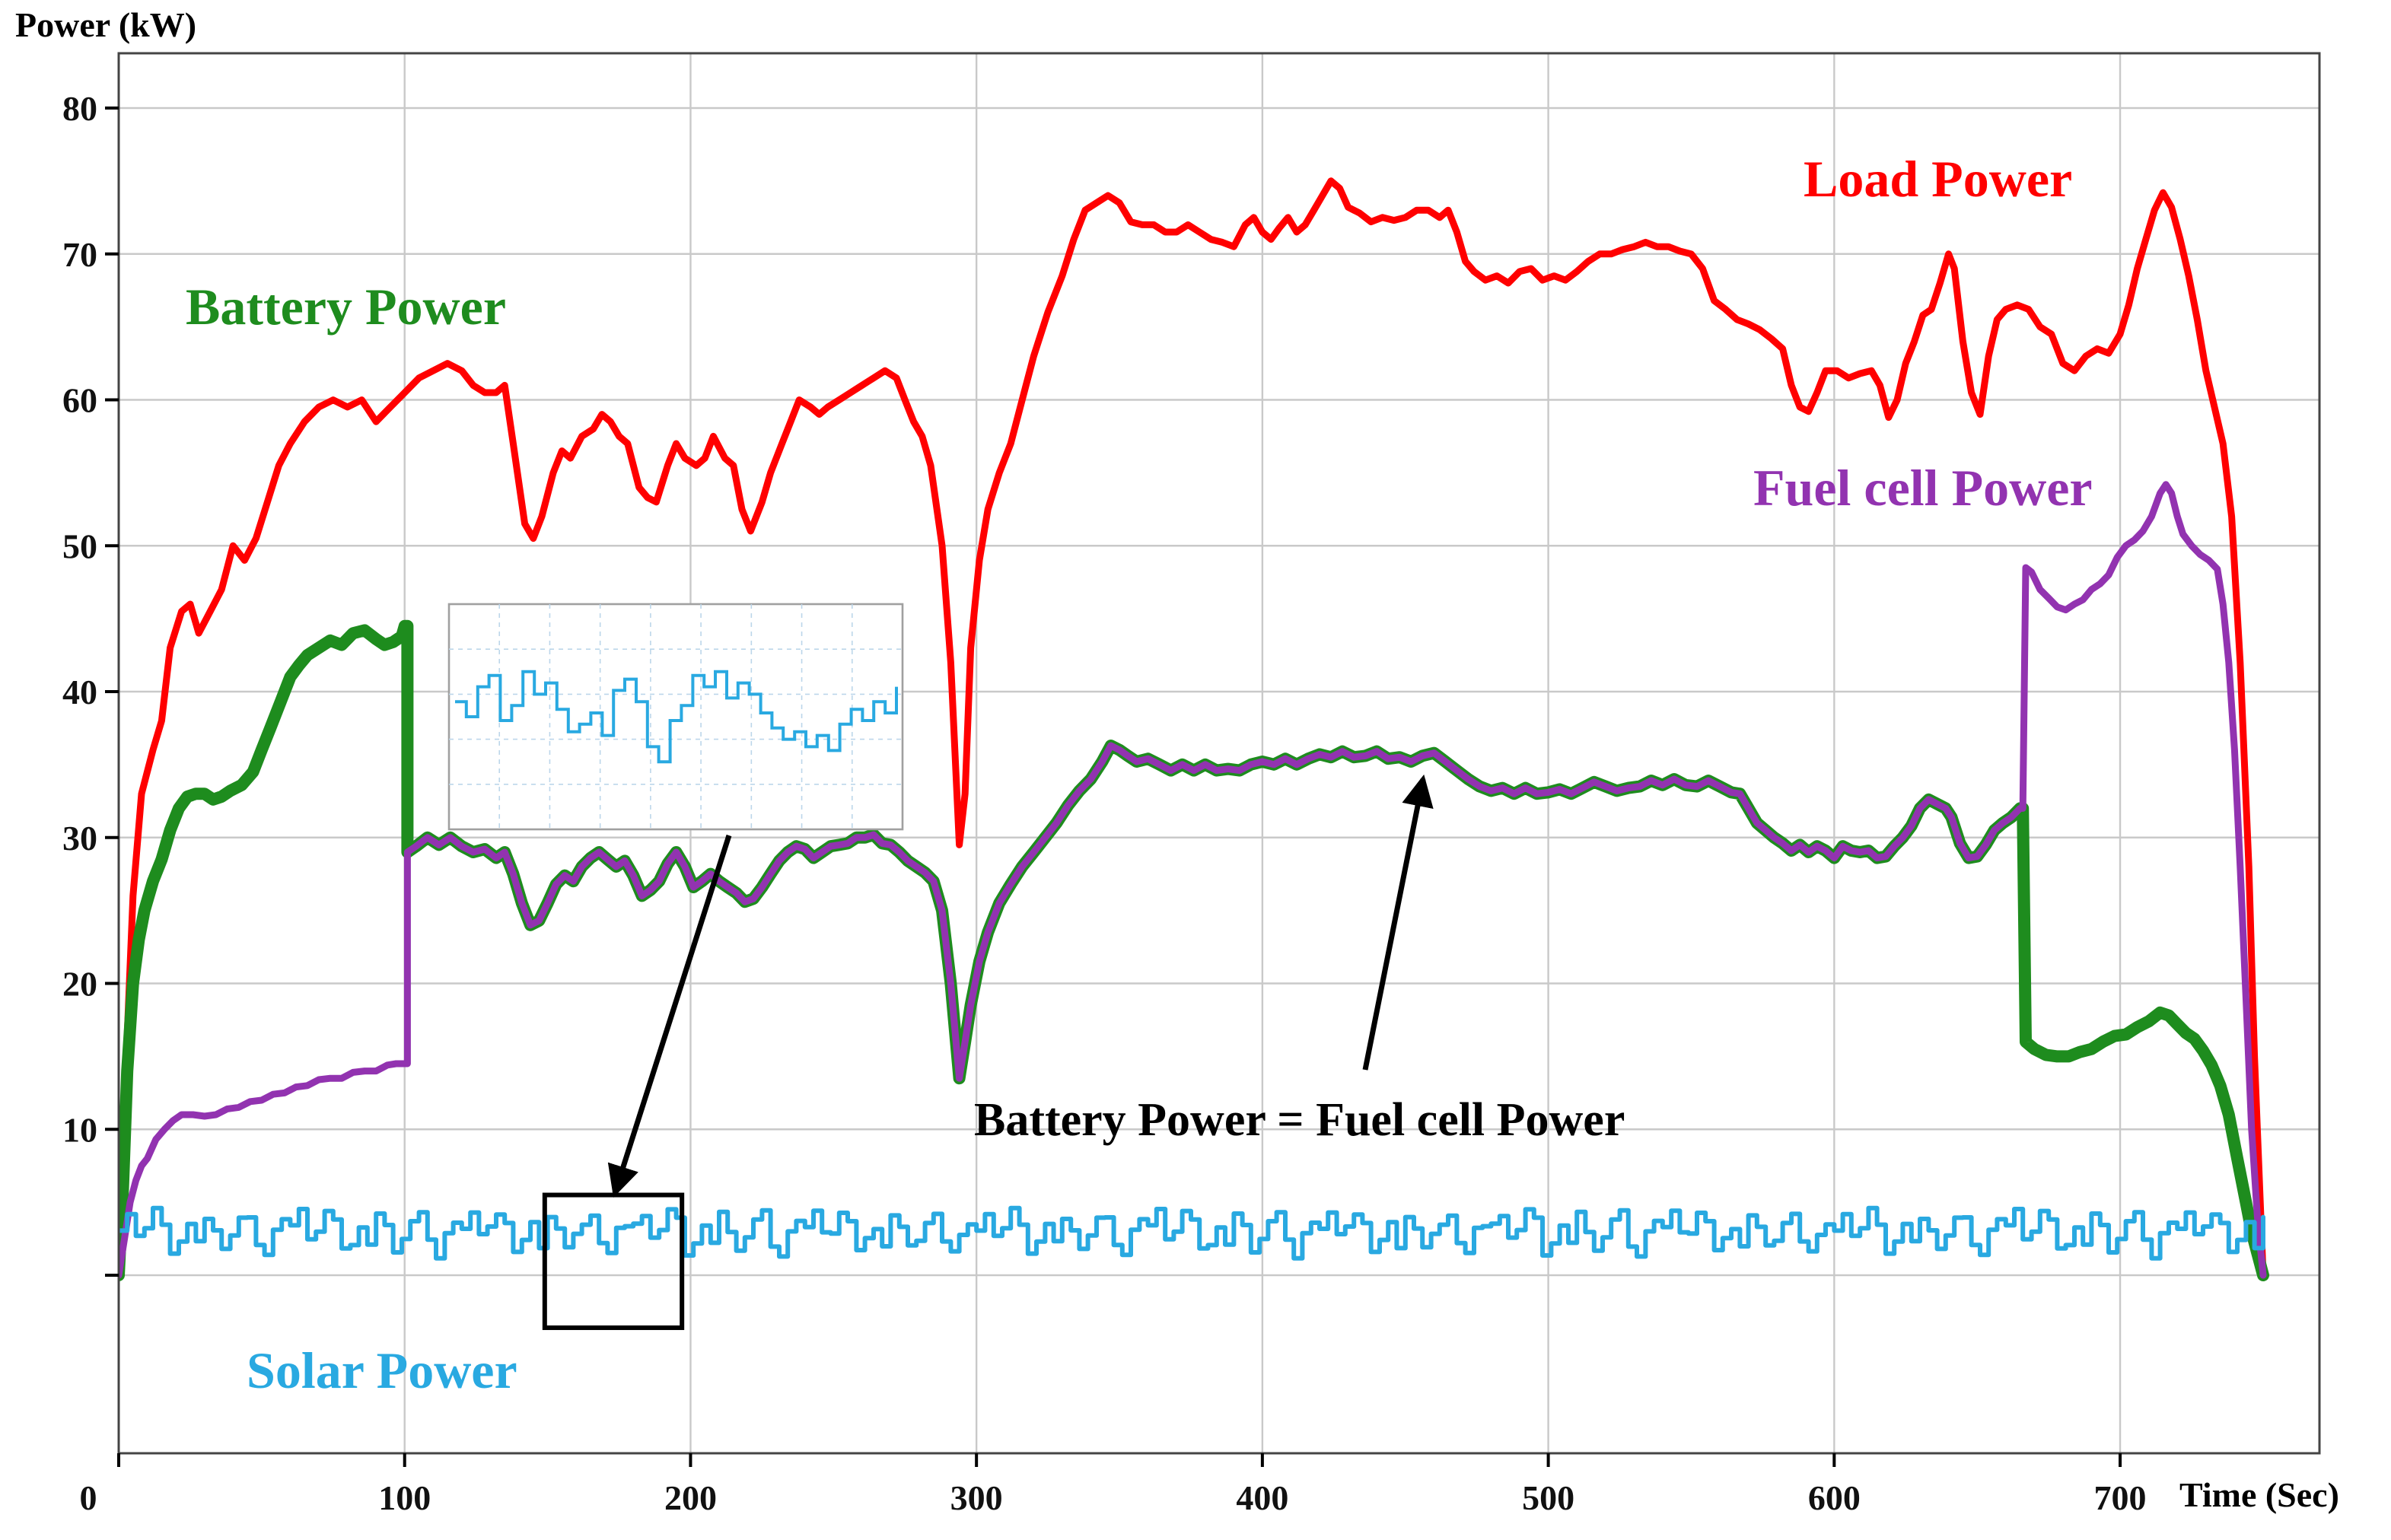  I want to click on x-tick-label: 500, so click(1548, 1497).